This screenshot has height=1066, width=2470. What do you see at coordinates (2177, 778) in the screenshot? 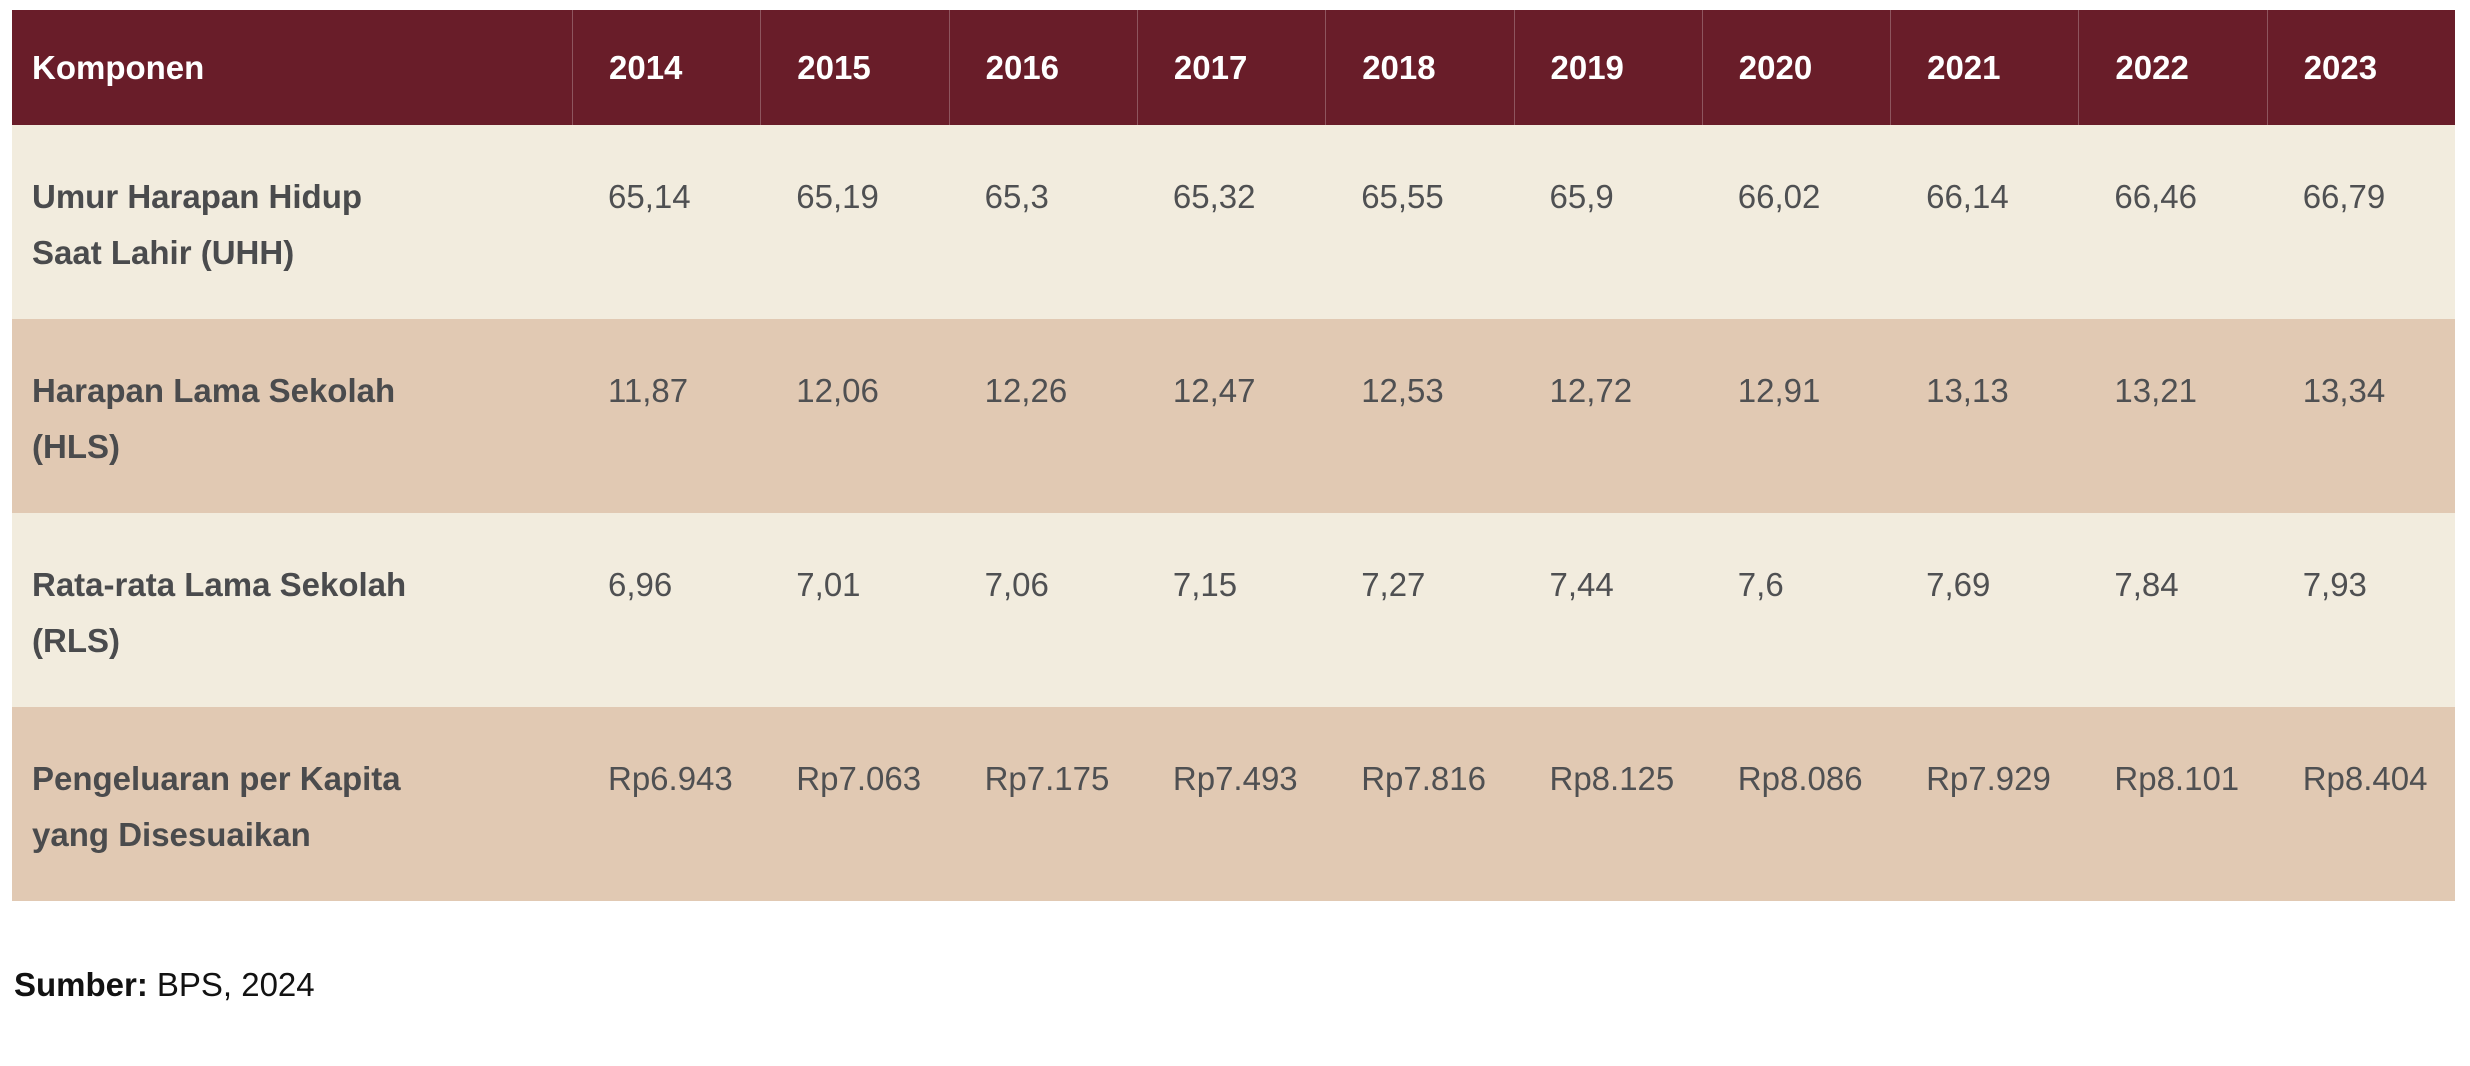
I see `value-cell: Rp8.101` at bounding box center [2177, 778].